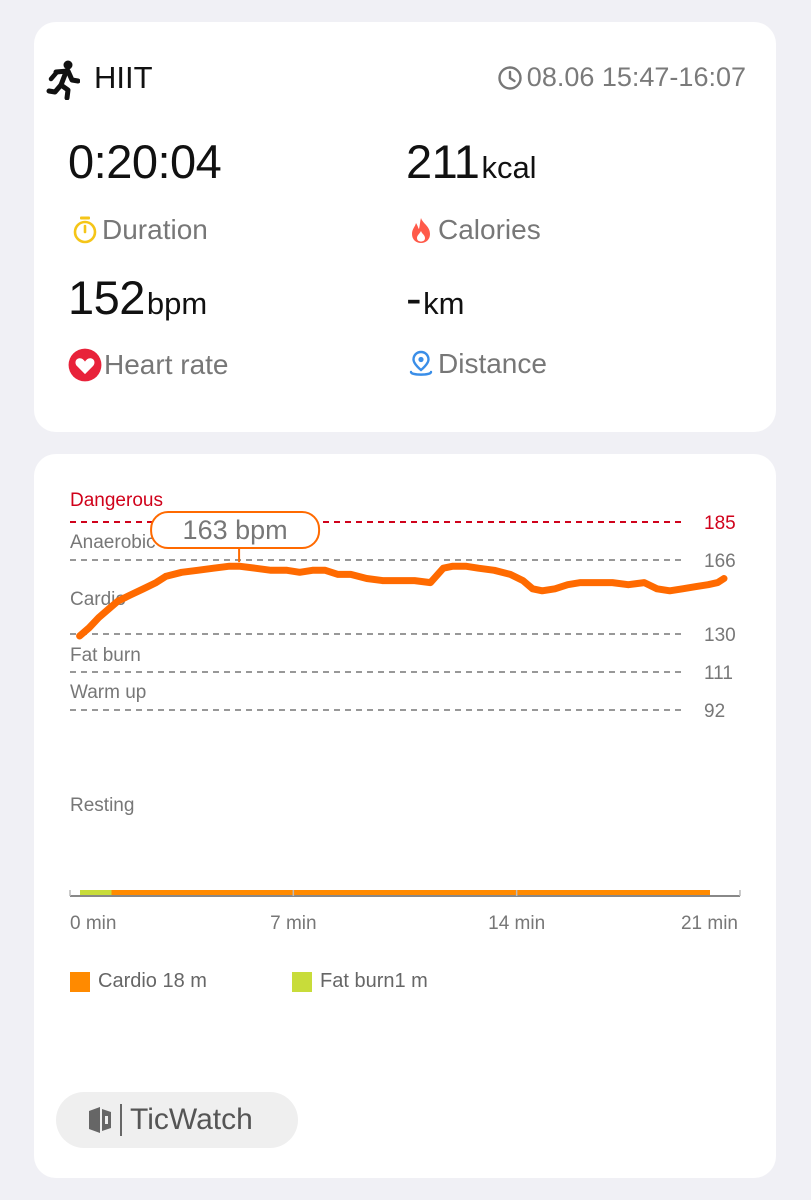 This screenshot has height=1200, width=811. I want to click on location-pin-icon, so click(421, 363).